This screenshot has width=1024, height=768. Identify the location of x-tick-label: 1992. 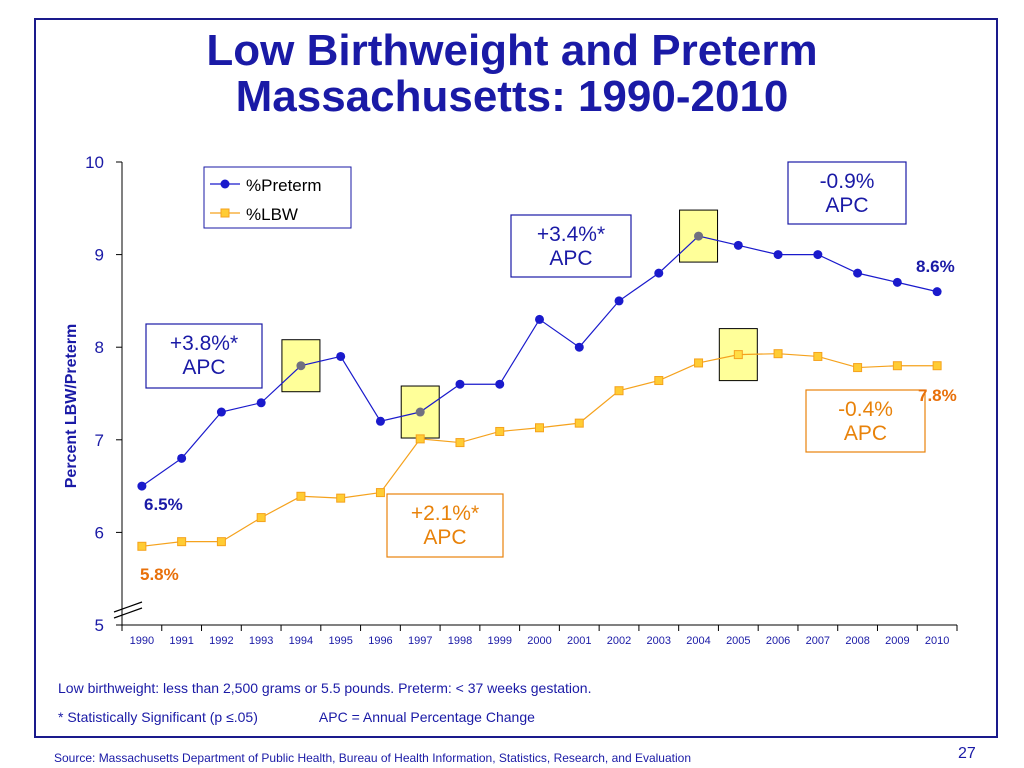
(221, 641).